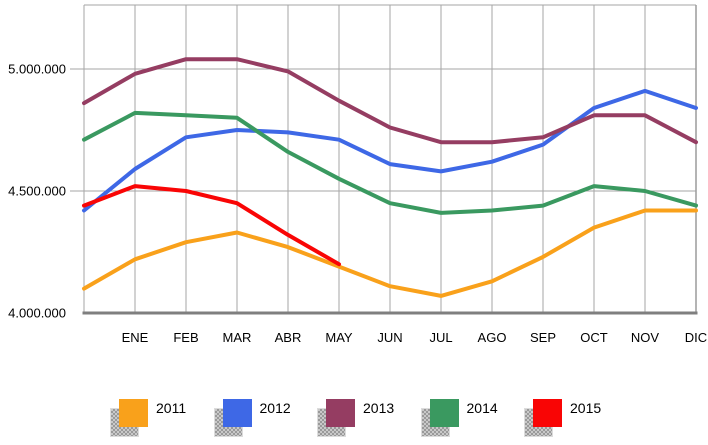  I want to click on x-axis-month-label: ENE, so click(135, 337).